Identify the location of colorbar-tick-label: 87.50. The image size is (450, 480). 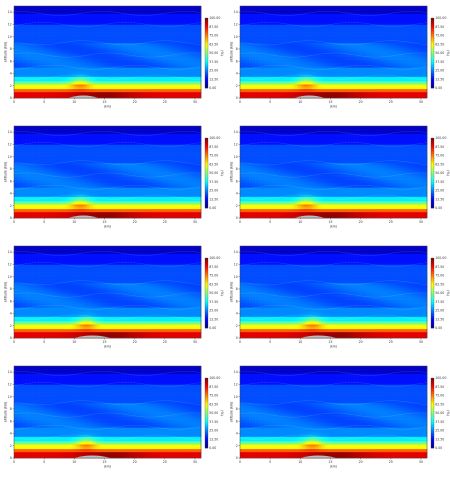
(213, 27).